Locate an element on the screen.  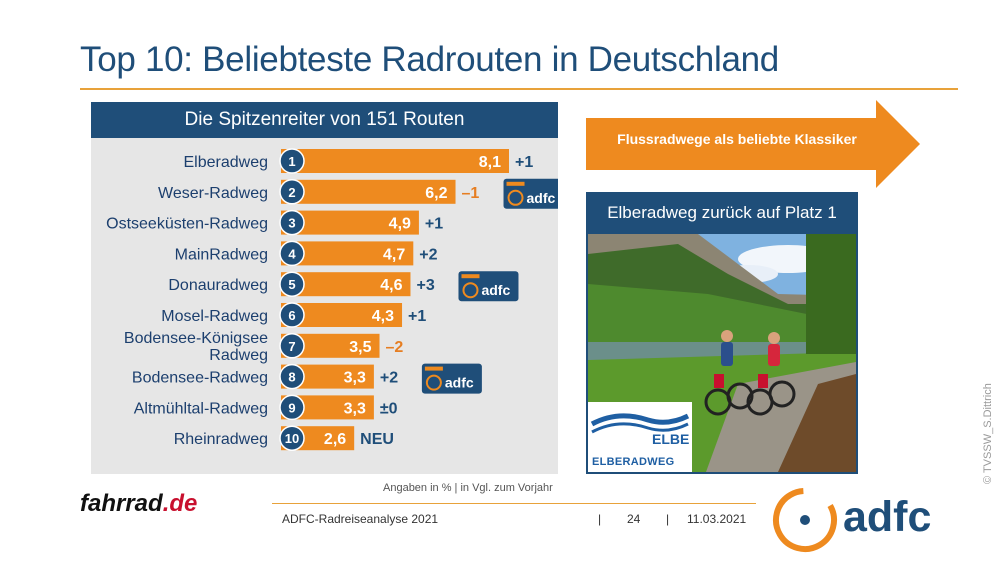
bar-row: 3 4,9 +1 Ostseeküsten-Radweg is located at coordinates (274, 222).